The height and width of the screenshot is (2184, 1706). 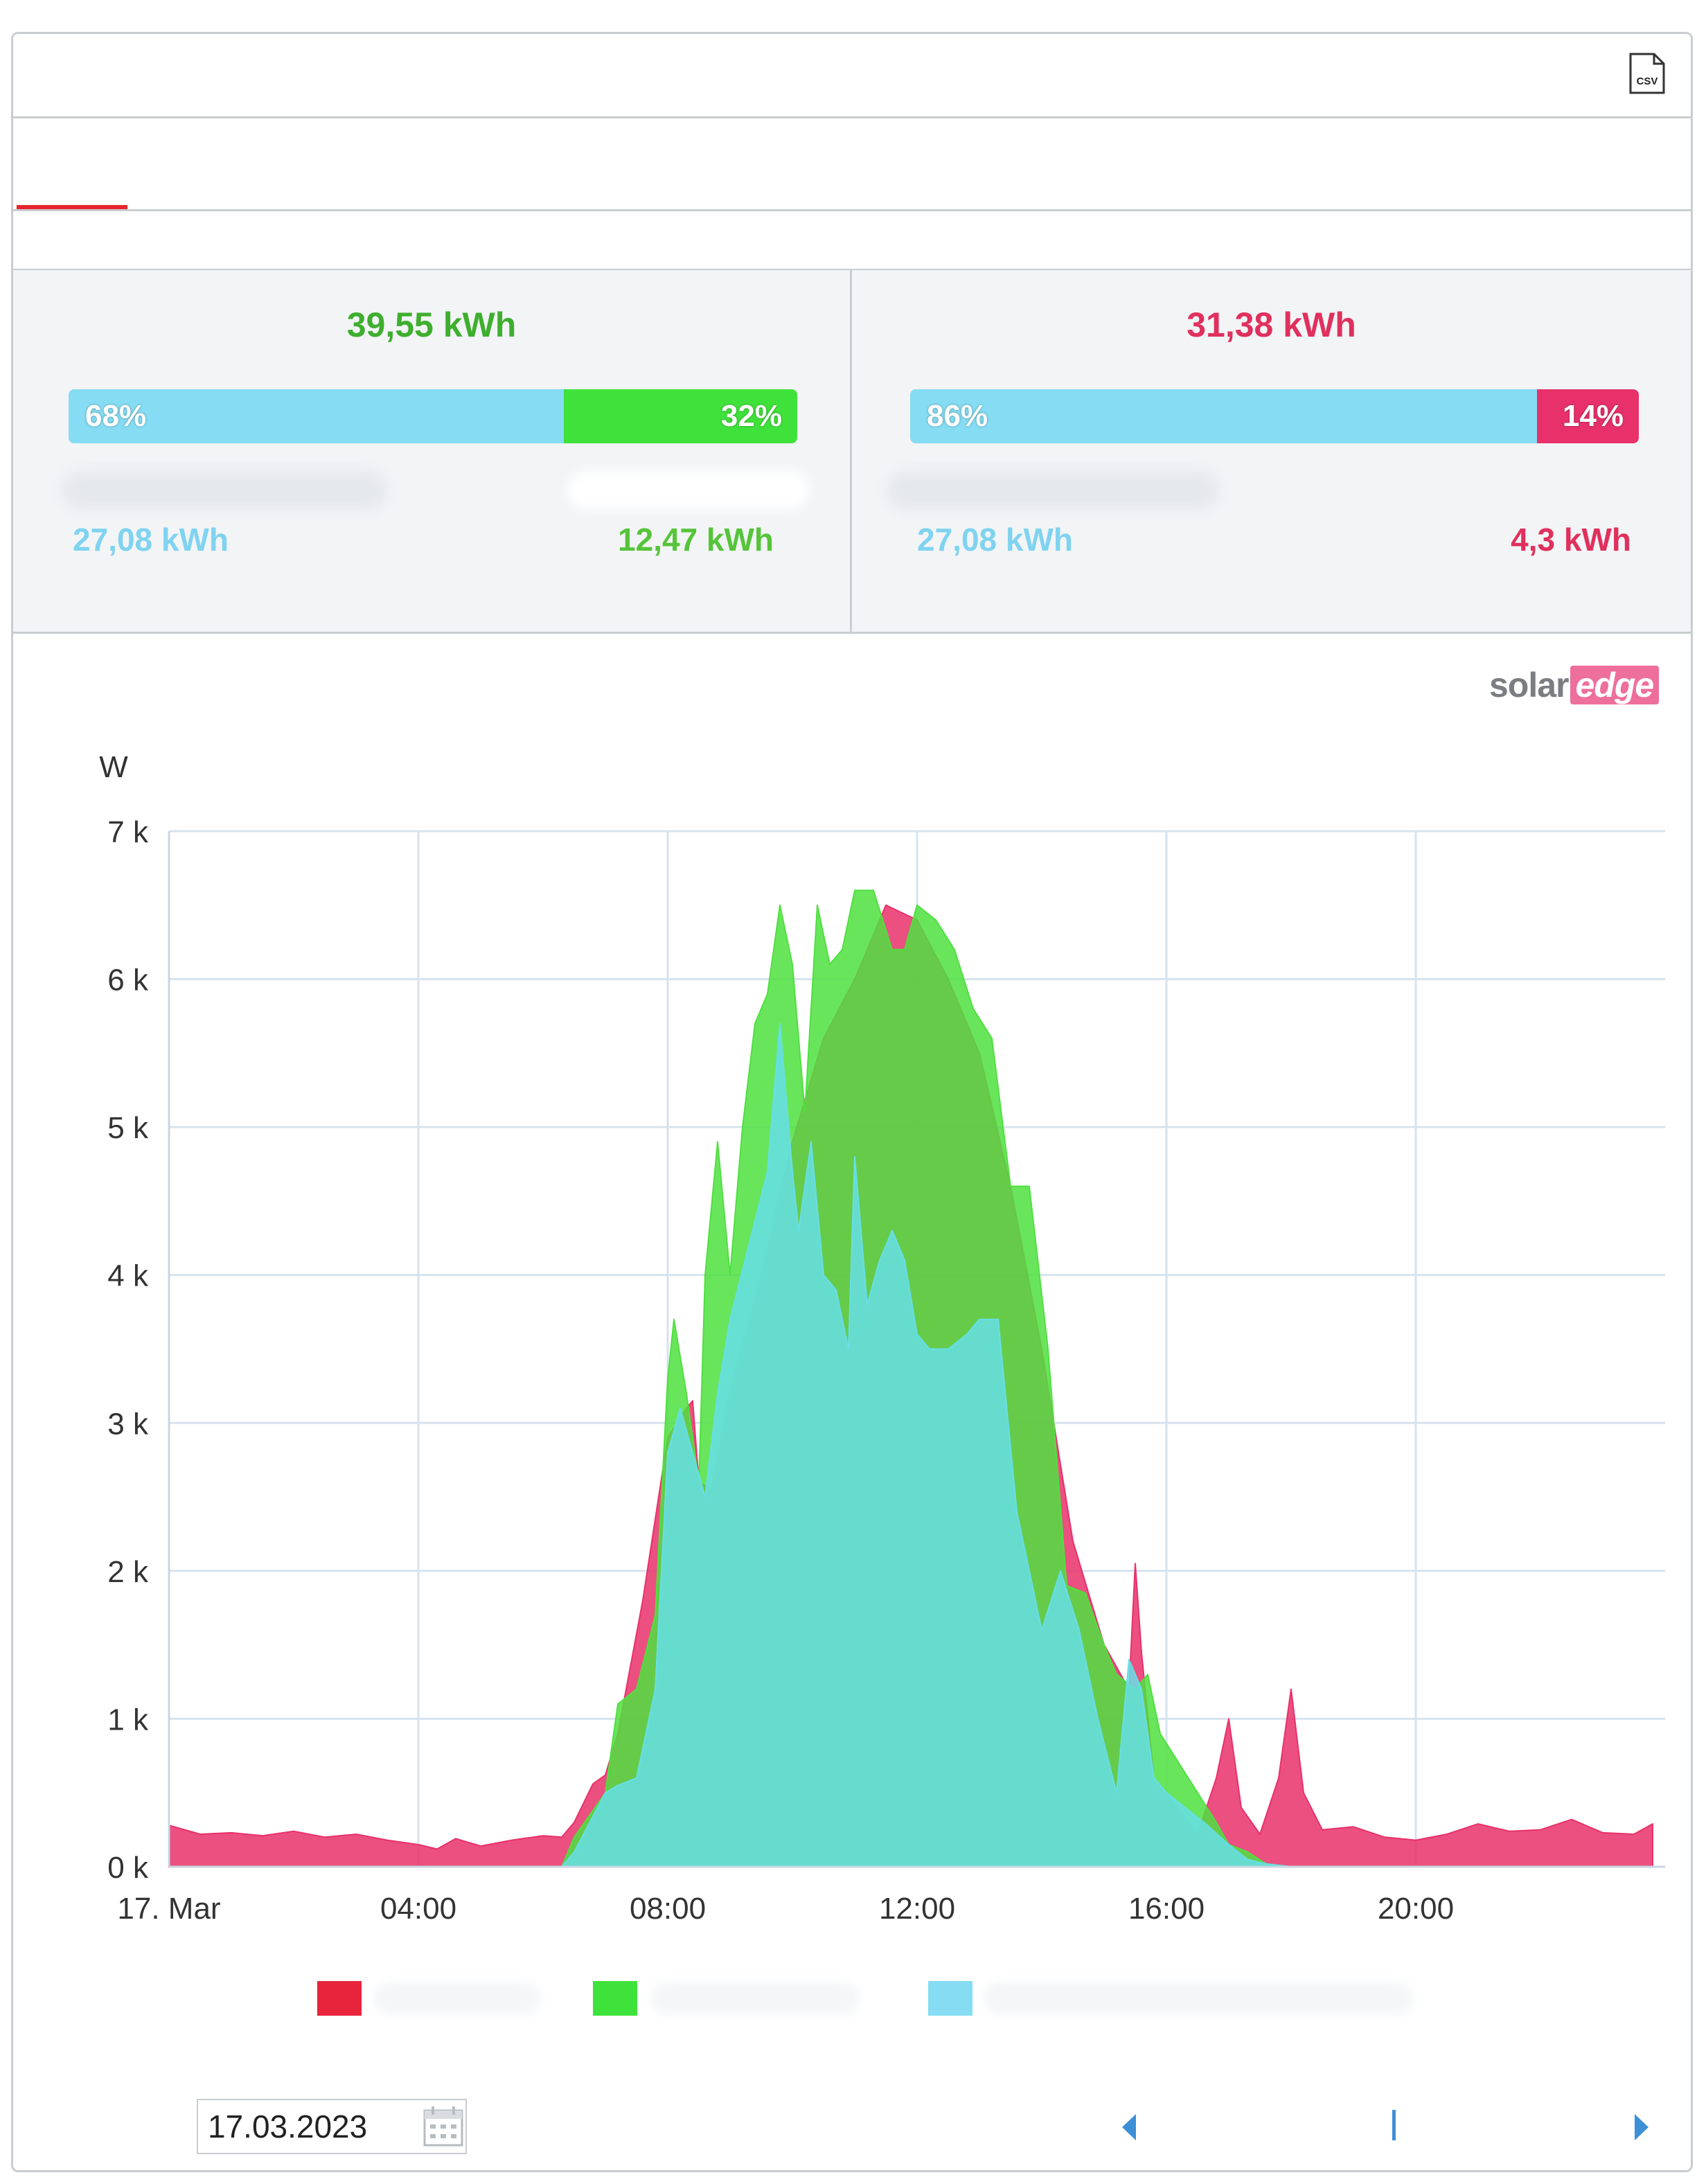 I want to click on solaredge-logo: solar edge, so click(x=1574, y=685).